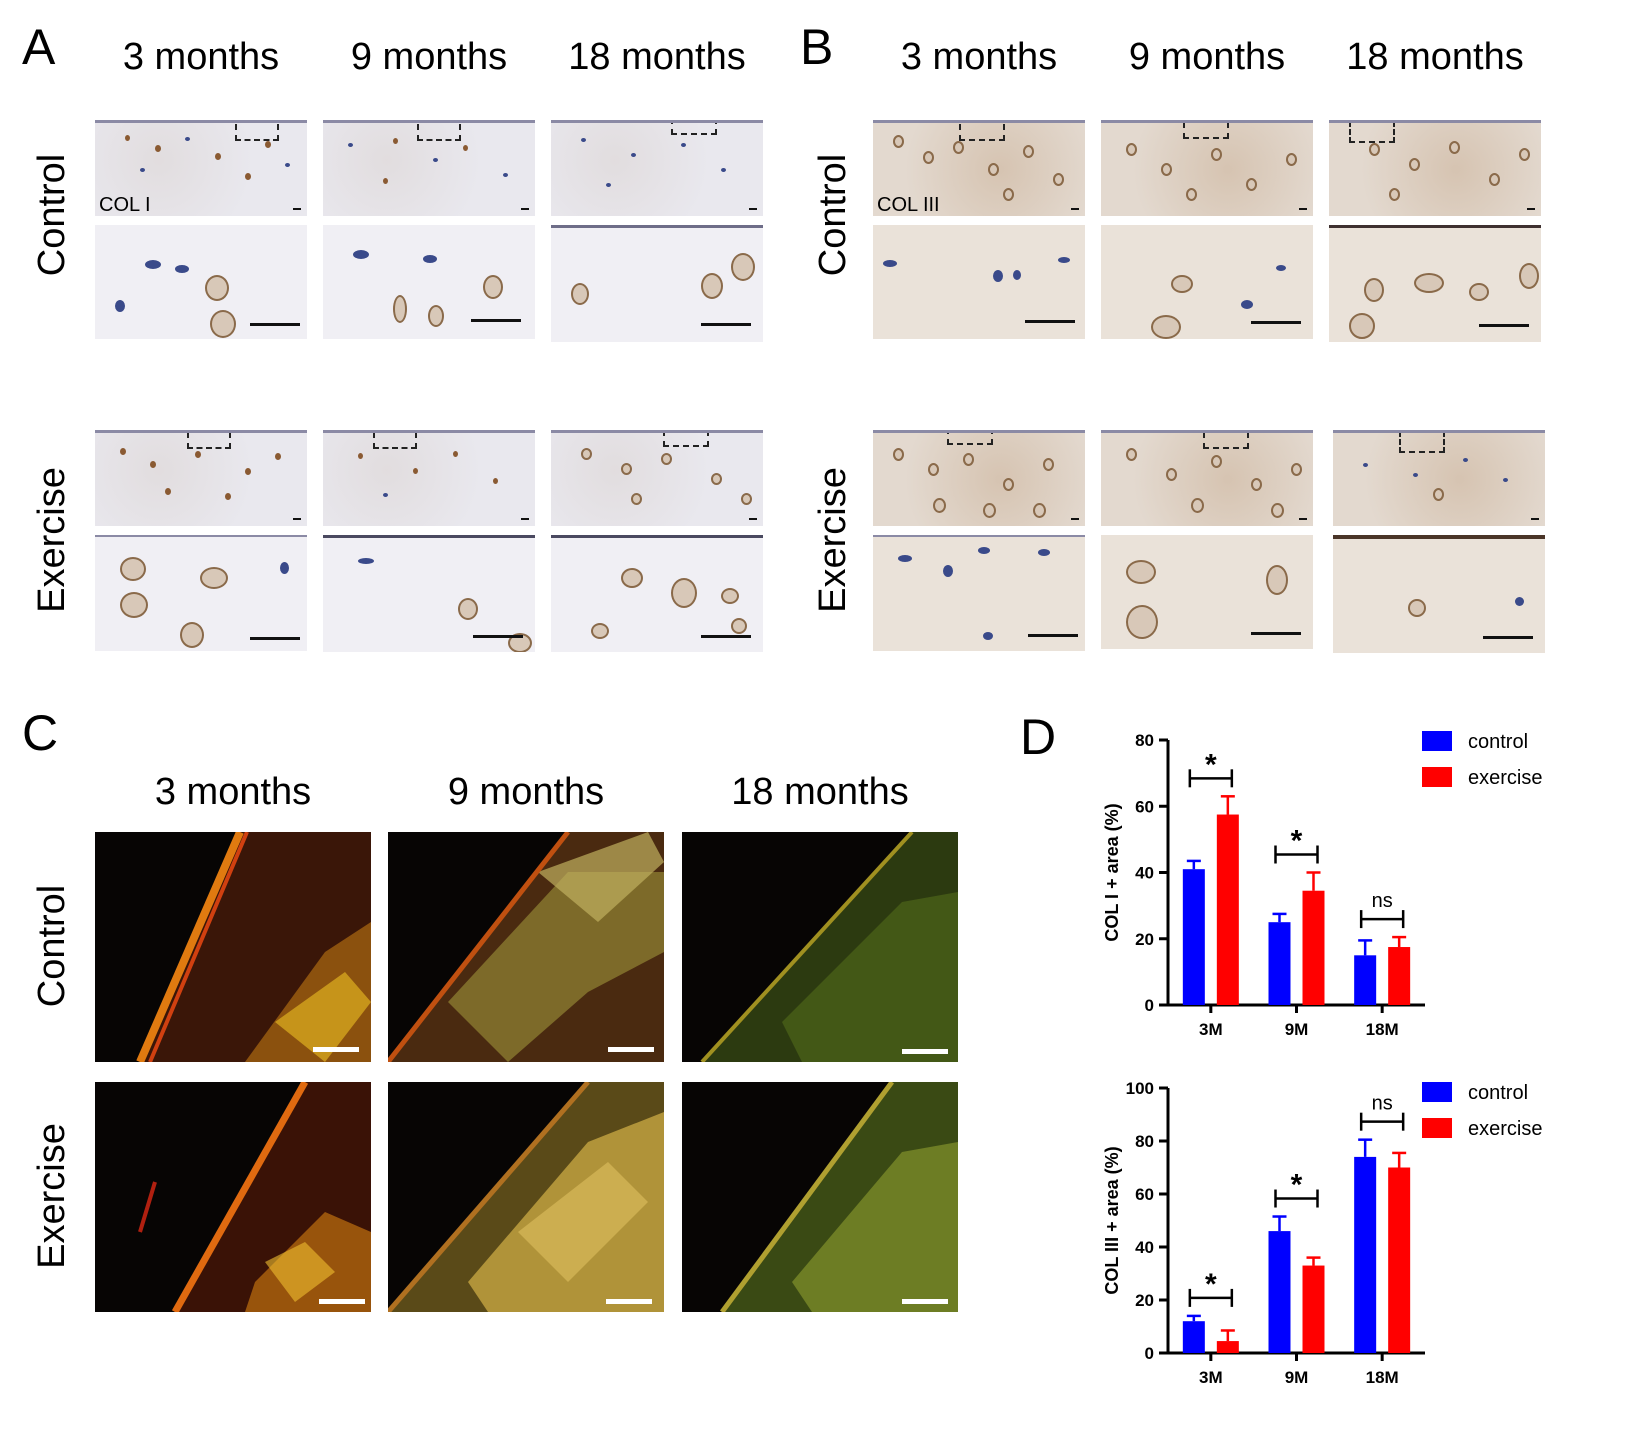  Describe the element at coordinates (52, 946) in the screenshot. I see `panel-c-row-label-control: Control` at that location.